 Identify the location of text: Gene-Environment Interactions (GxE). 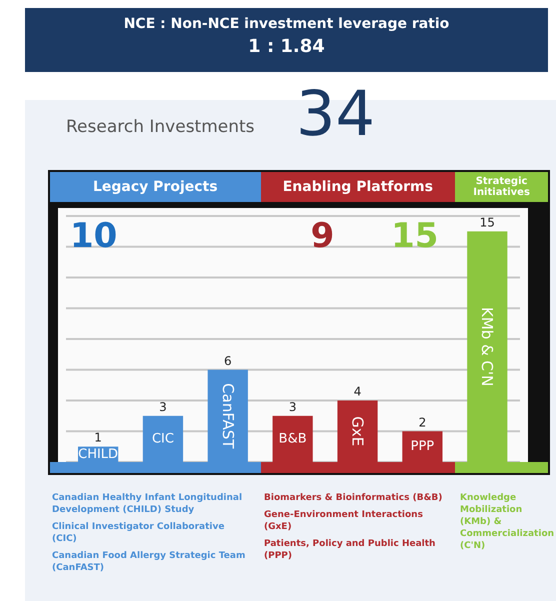
(344, 521).